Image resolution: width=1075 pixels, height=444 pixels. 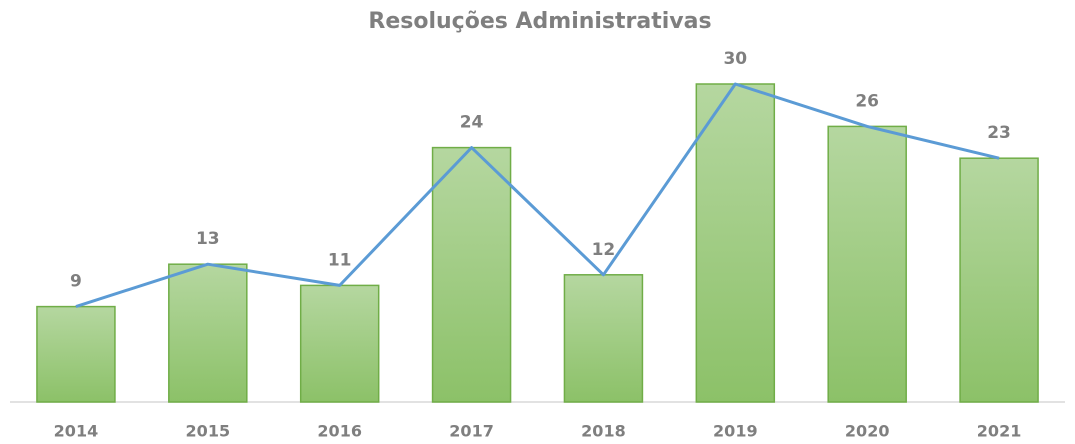 I want to click on data-label: 23, so click(x=999, y=133).